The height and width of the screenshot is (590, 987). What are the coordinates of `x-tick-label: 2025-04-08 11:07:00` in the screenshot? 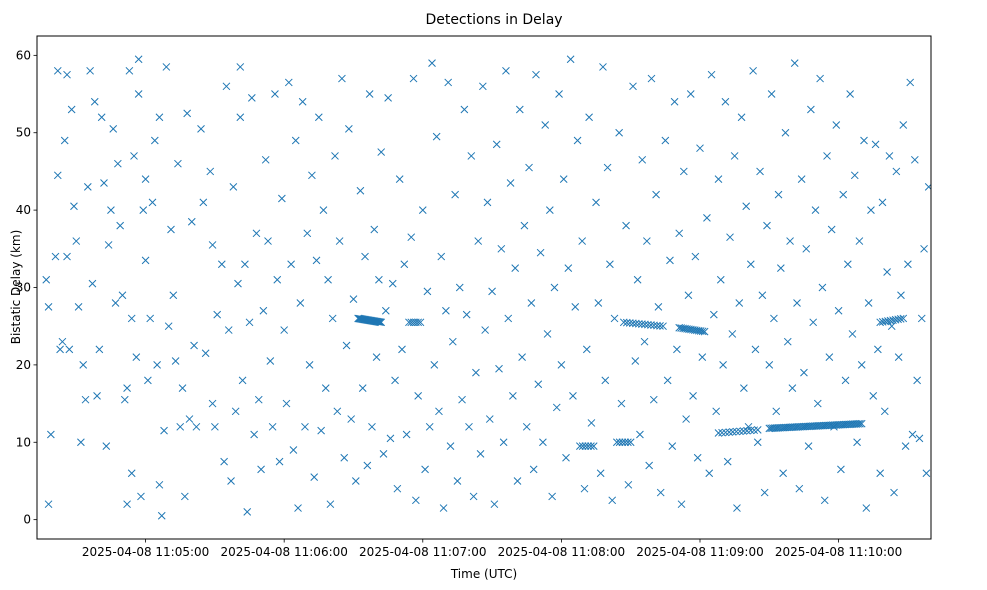 It's located at (422, 552).